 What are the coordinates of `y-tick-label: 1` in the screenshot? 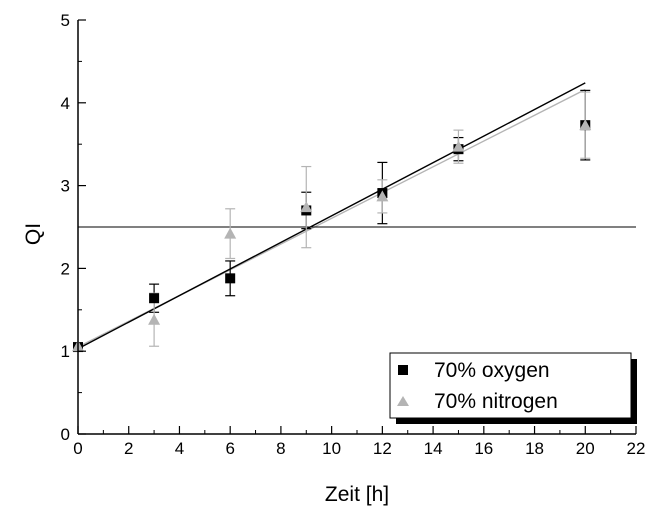 It's located at (65, 351).